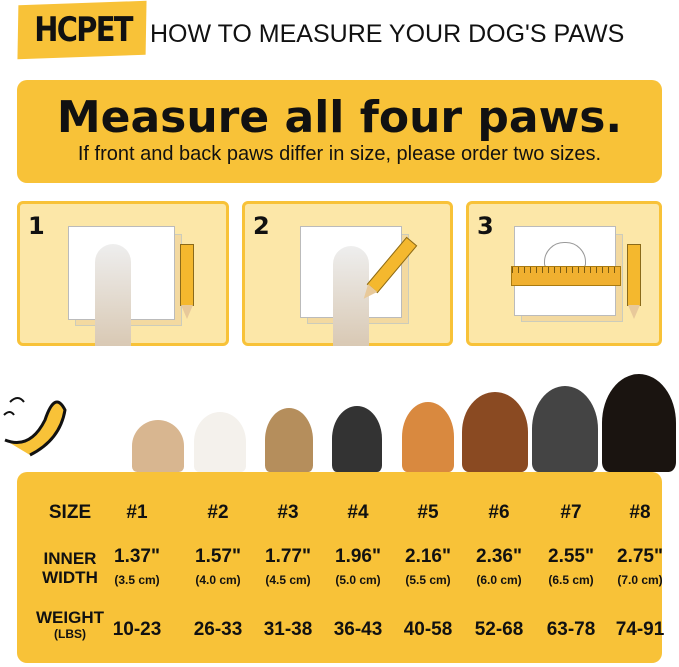  I want to click on australian-shepherd-image, so click(495, 432).